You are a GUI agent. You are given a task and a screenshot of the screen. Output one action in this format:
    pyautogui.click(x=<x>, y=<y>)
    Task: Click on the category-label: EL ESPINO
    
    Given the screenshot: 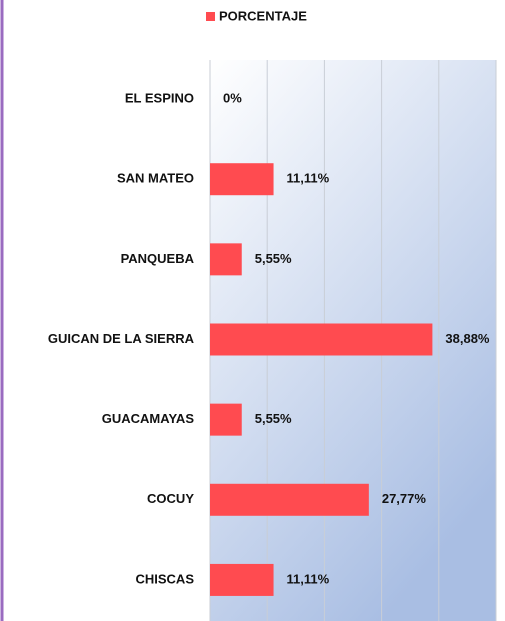 What is the action you would take?
    pyautogui.click(x=159, y=98)
    